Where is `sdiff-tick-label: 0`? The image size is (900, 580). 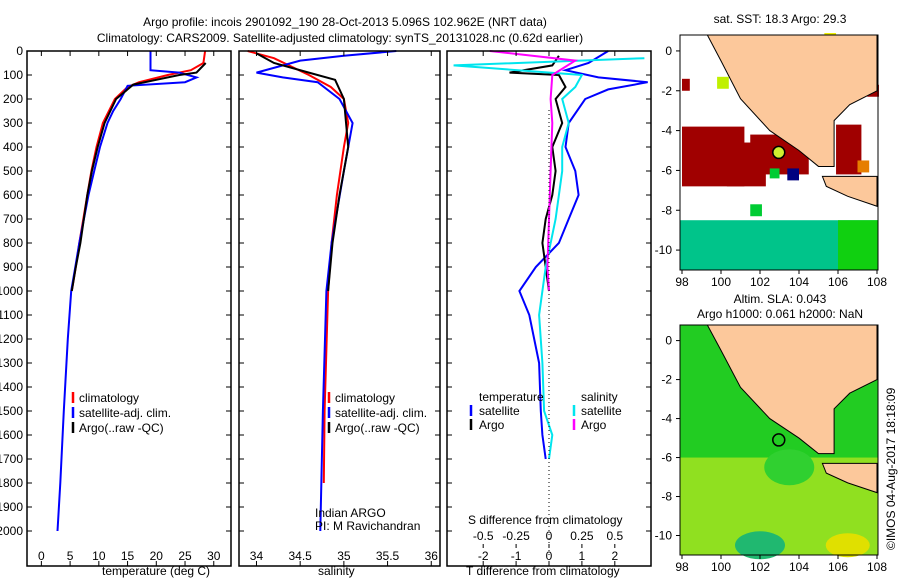 sdiff-tick-label: 0 is located at coordinates (549, 536).